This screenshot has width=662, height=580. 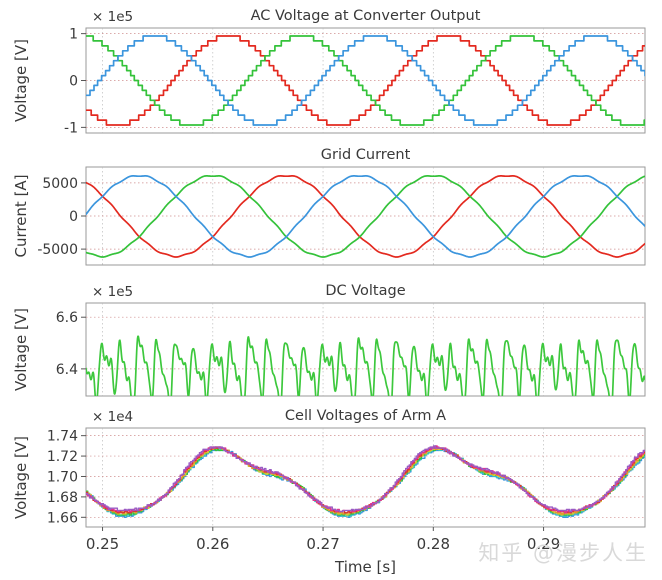 What do you see at coordinates (322, 544) in the screenshot?
I see `x-tick-label: 0.27` at bounding box center [322, 544].